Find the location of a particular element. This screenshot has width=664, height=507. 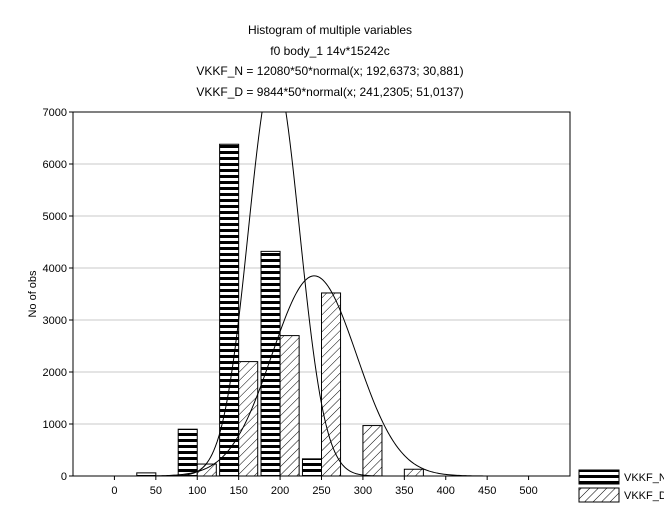

x-tick-label: 50 is located at coordinates (156, 491).